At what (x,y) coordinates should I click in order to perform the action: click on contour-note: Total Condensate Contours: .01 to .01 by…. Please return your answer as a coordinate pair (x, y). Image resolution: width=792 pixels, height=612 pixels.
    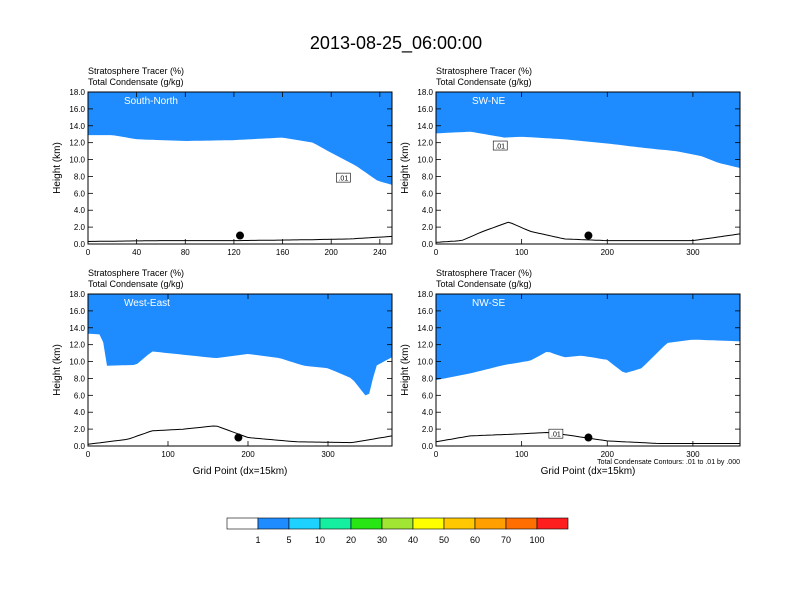
    Looking at the image, I should click on (668, 462).